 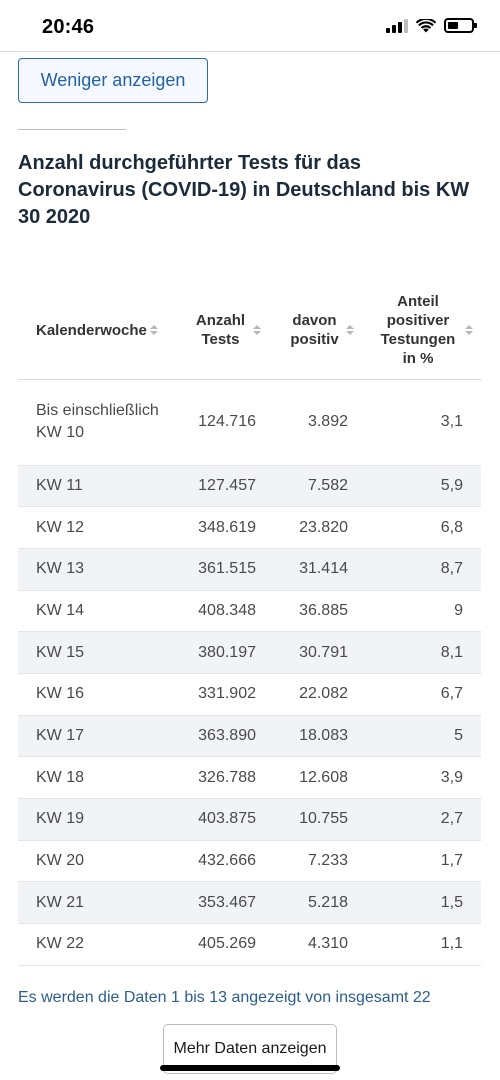 What do you see at coordinates (226, 331) in the screenshot?
I see `header-test-count: Anzahl Tests` at bounding box center [226, 331].